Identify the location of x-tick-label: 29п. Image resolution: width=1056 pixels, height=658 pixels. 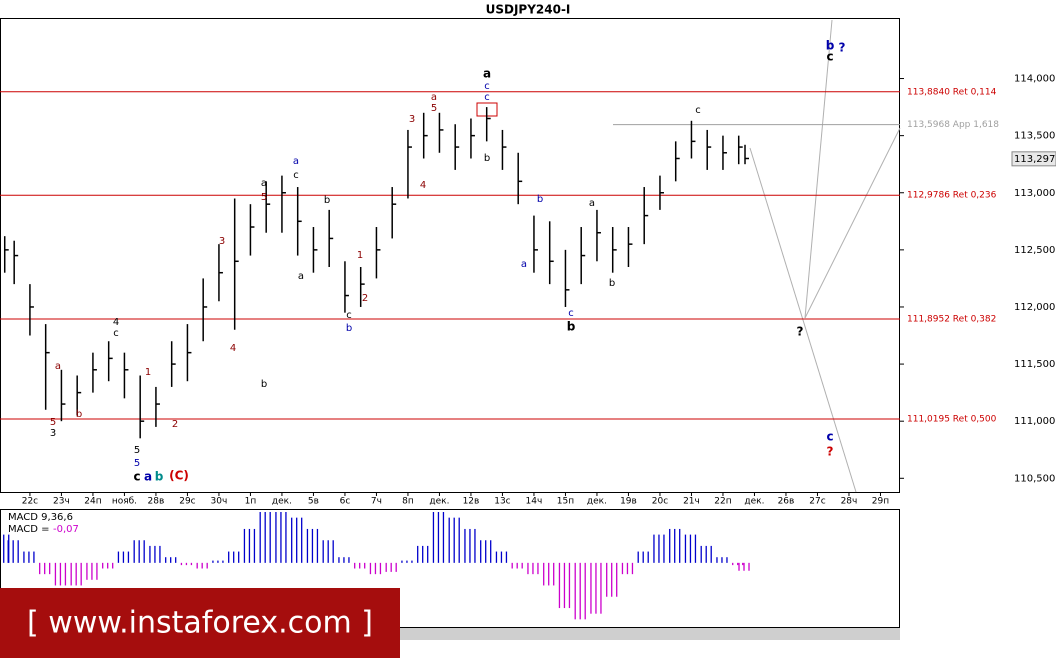
(880, 502).